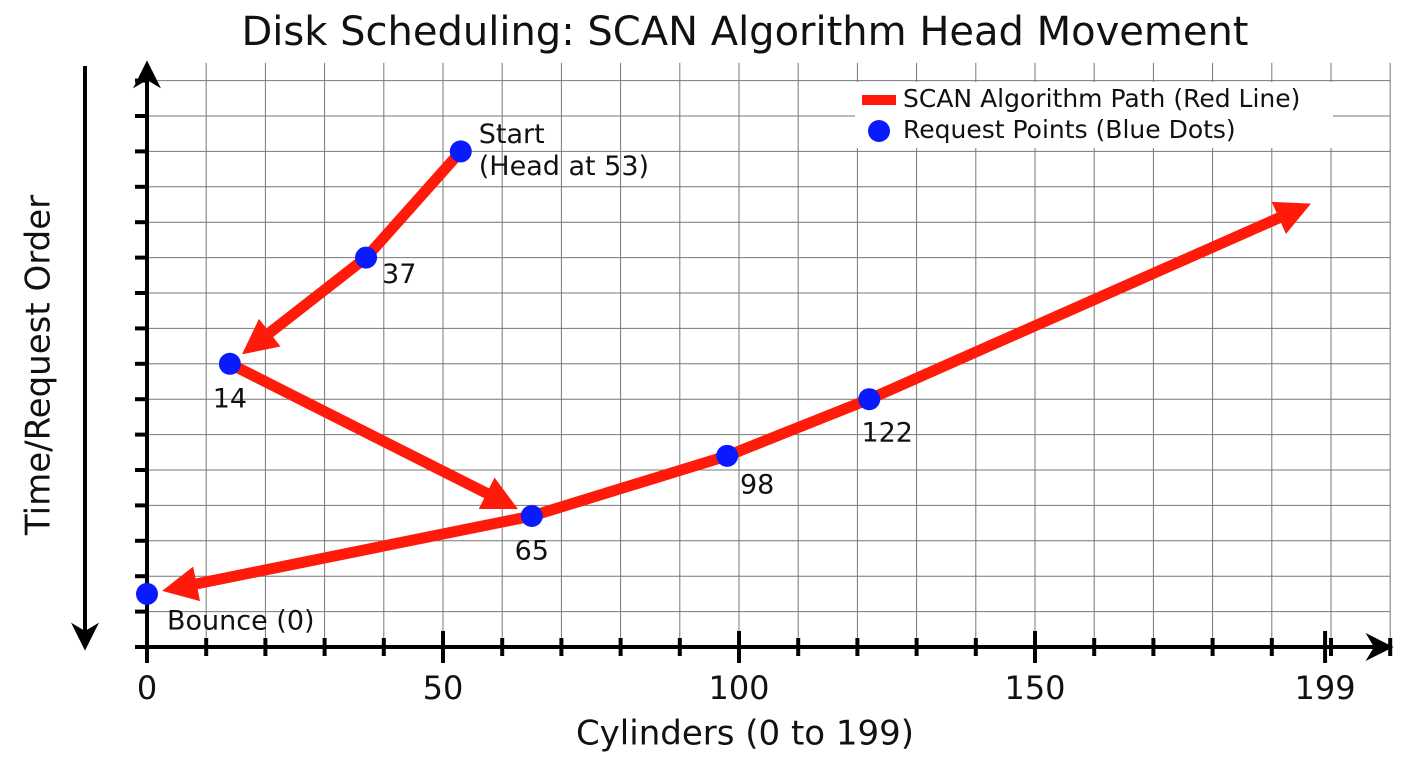 This screenshot has height=768, width=1408. What do you see at coordinates (1101, 98) in the screenshot?
I see `legend-label: SCAN Algorithm Path (Red Line)` at bounding box center [1101, 98].